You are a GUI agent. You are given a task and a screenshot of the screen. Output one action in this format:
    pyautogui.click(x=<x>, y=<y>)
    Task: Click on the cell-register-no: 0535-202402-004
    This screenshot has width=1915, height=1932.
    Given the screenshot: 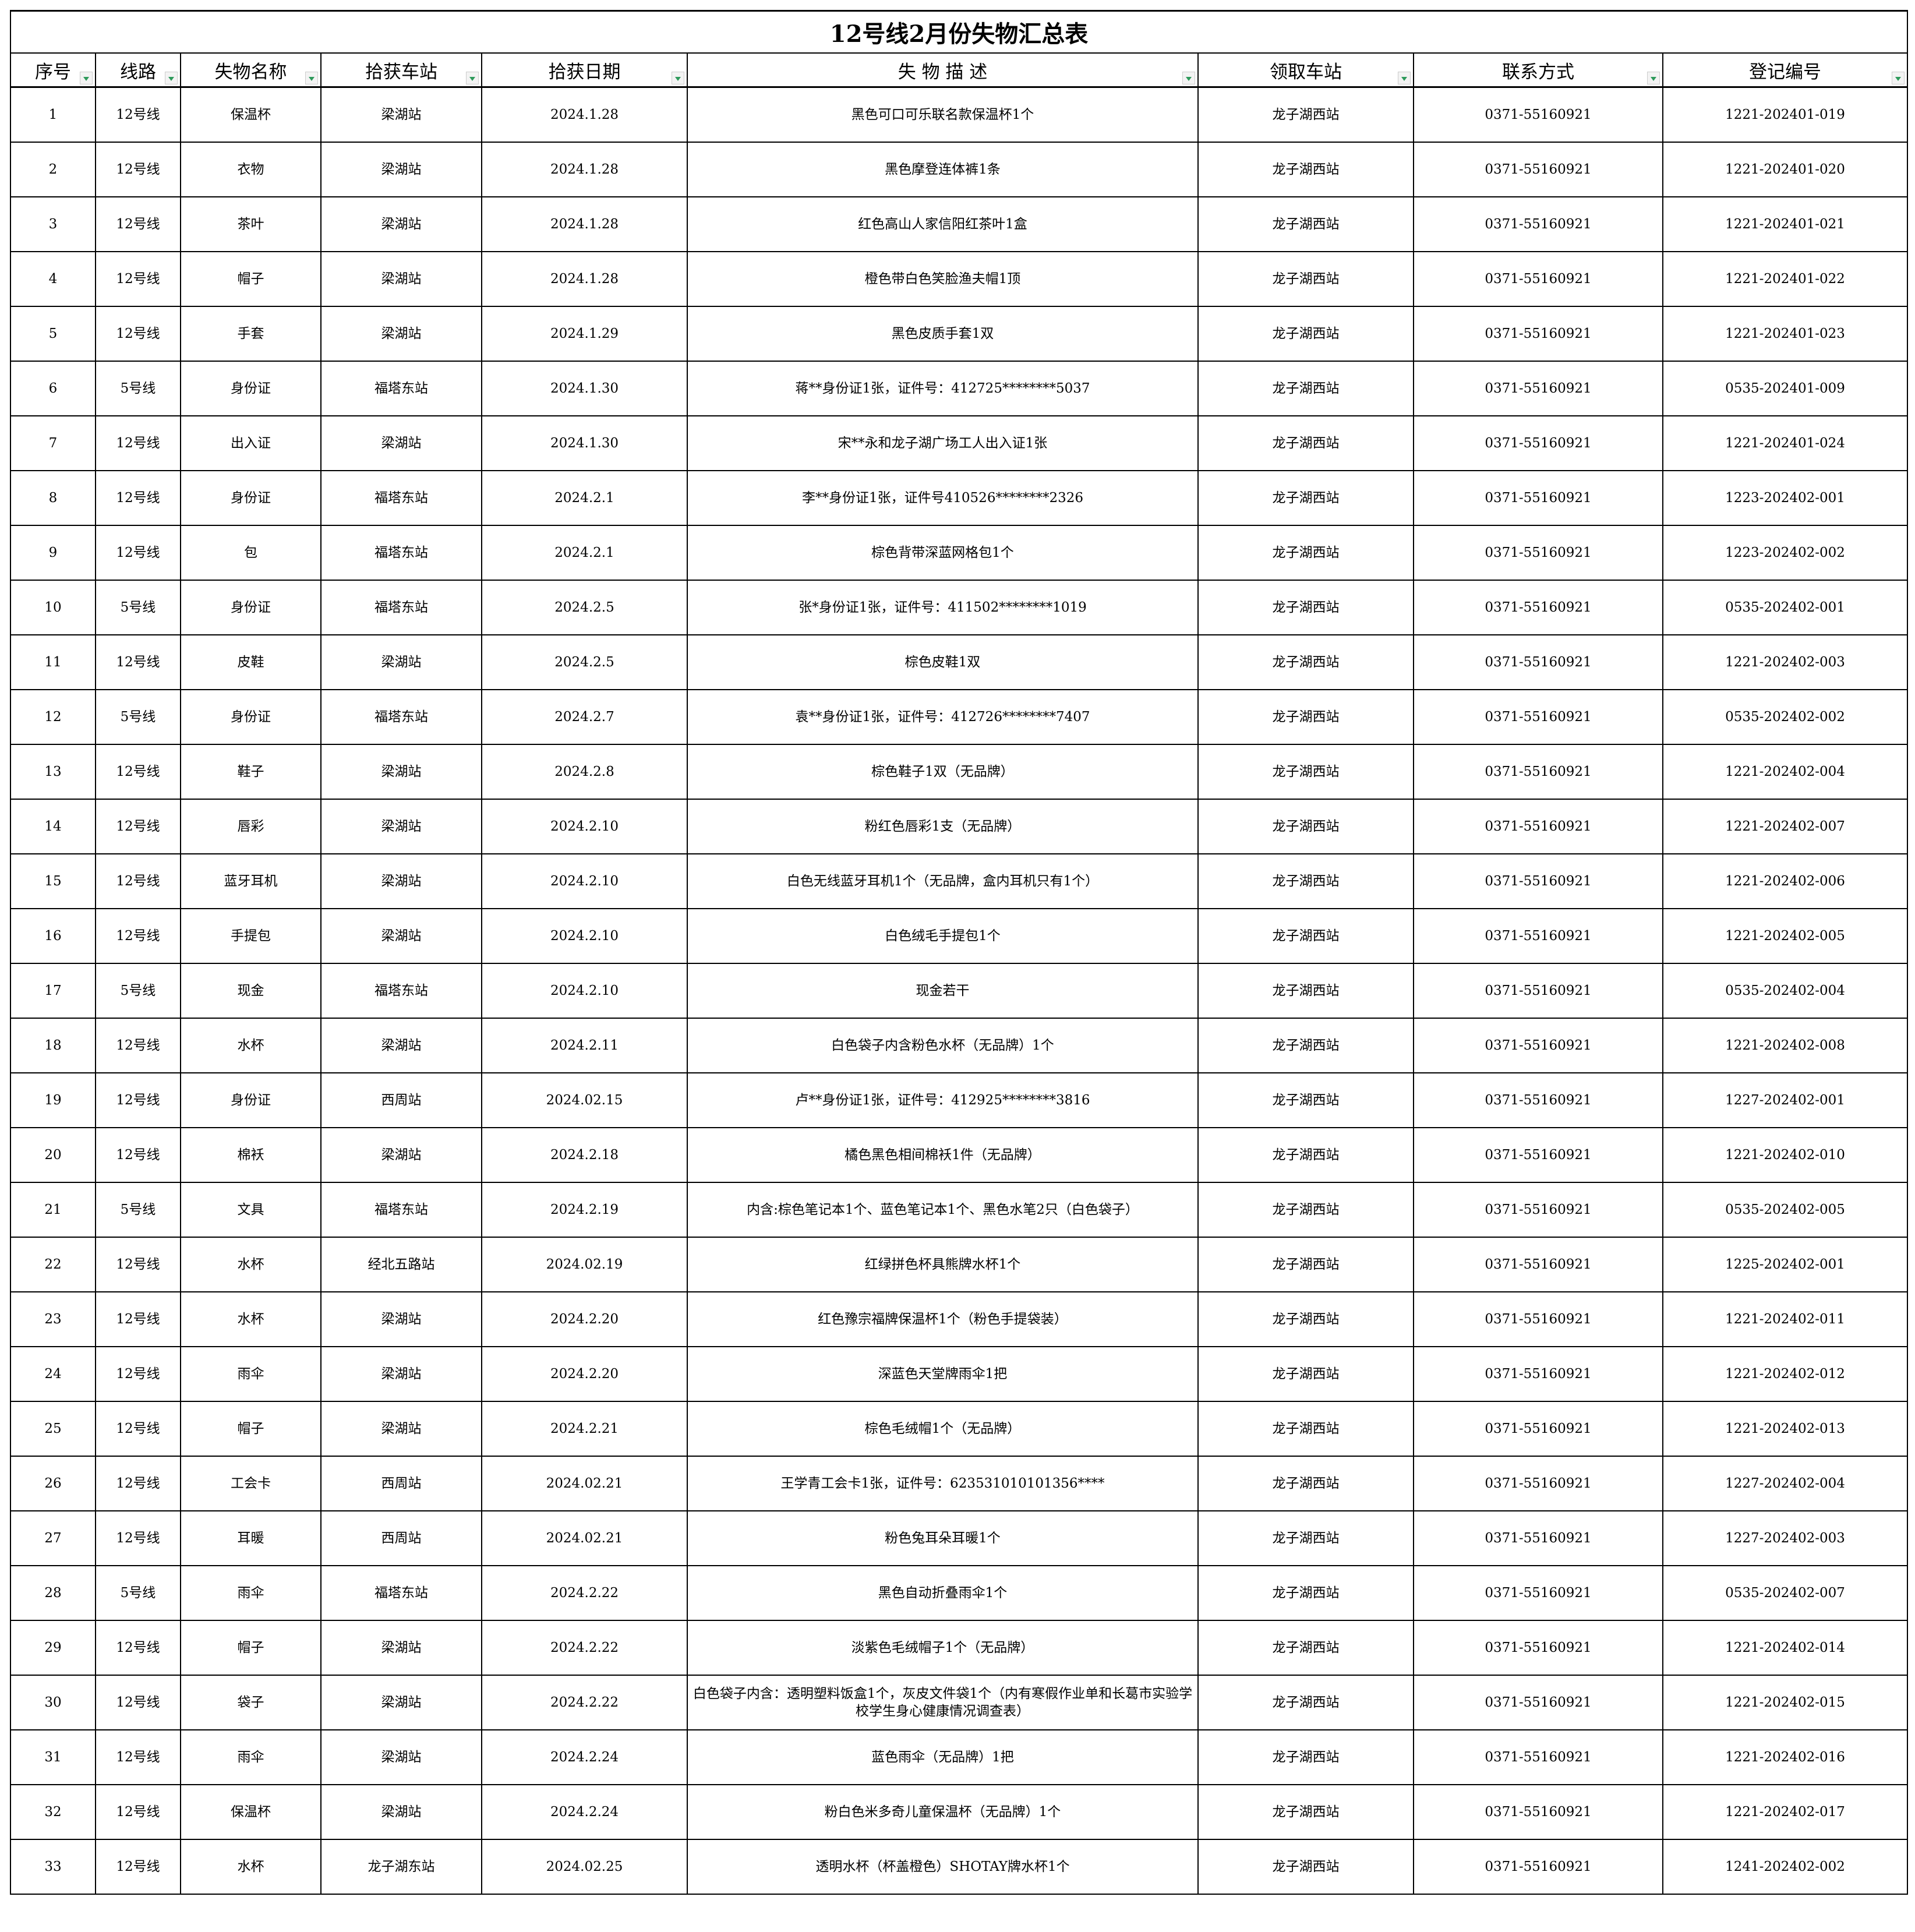 What is the action you would take?
    pyautogui.click(x=1785, y=991)
    